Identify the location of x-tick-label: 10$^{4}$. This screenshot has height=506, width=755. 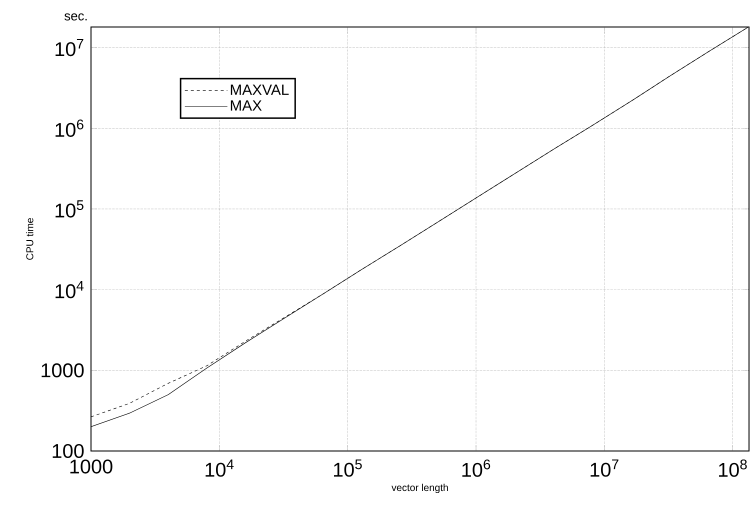
(220, 468).